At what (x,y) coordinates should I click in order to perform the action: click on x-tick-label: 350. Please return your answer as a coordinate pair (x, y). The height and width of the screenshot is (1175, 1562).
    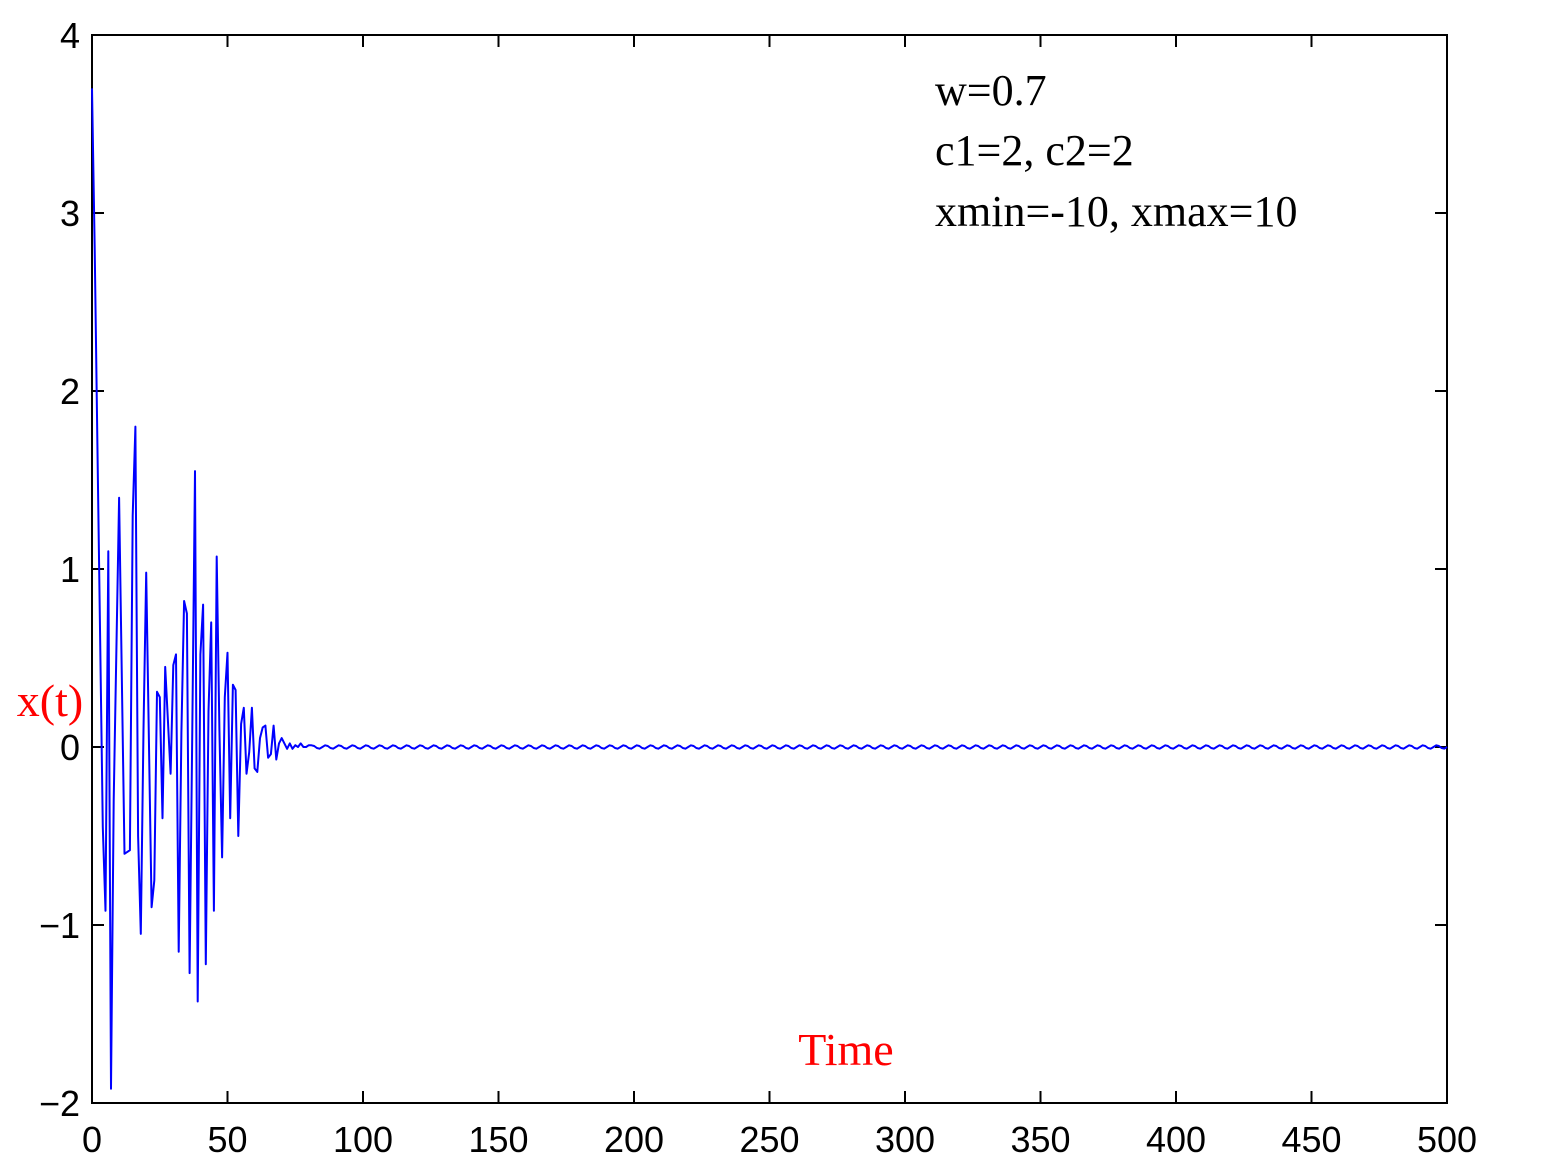
    Looking at the image, I should click on (1040, 1139).